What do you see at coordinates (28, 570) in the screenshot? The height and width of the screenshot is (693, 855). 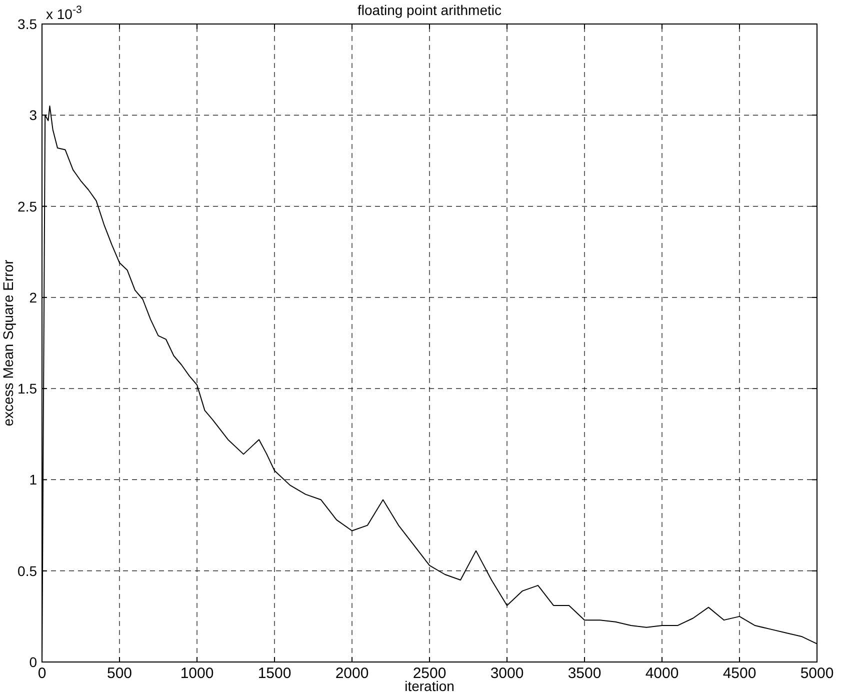 I see `y-tick-label: 0.5` at bounding box center [28, 570].